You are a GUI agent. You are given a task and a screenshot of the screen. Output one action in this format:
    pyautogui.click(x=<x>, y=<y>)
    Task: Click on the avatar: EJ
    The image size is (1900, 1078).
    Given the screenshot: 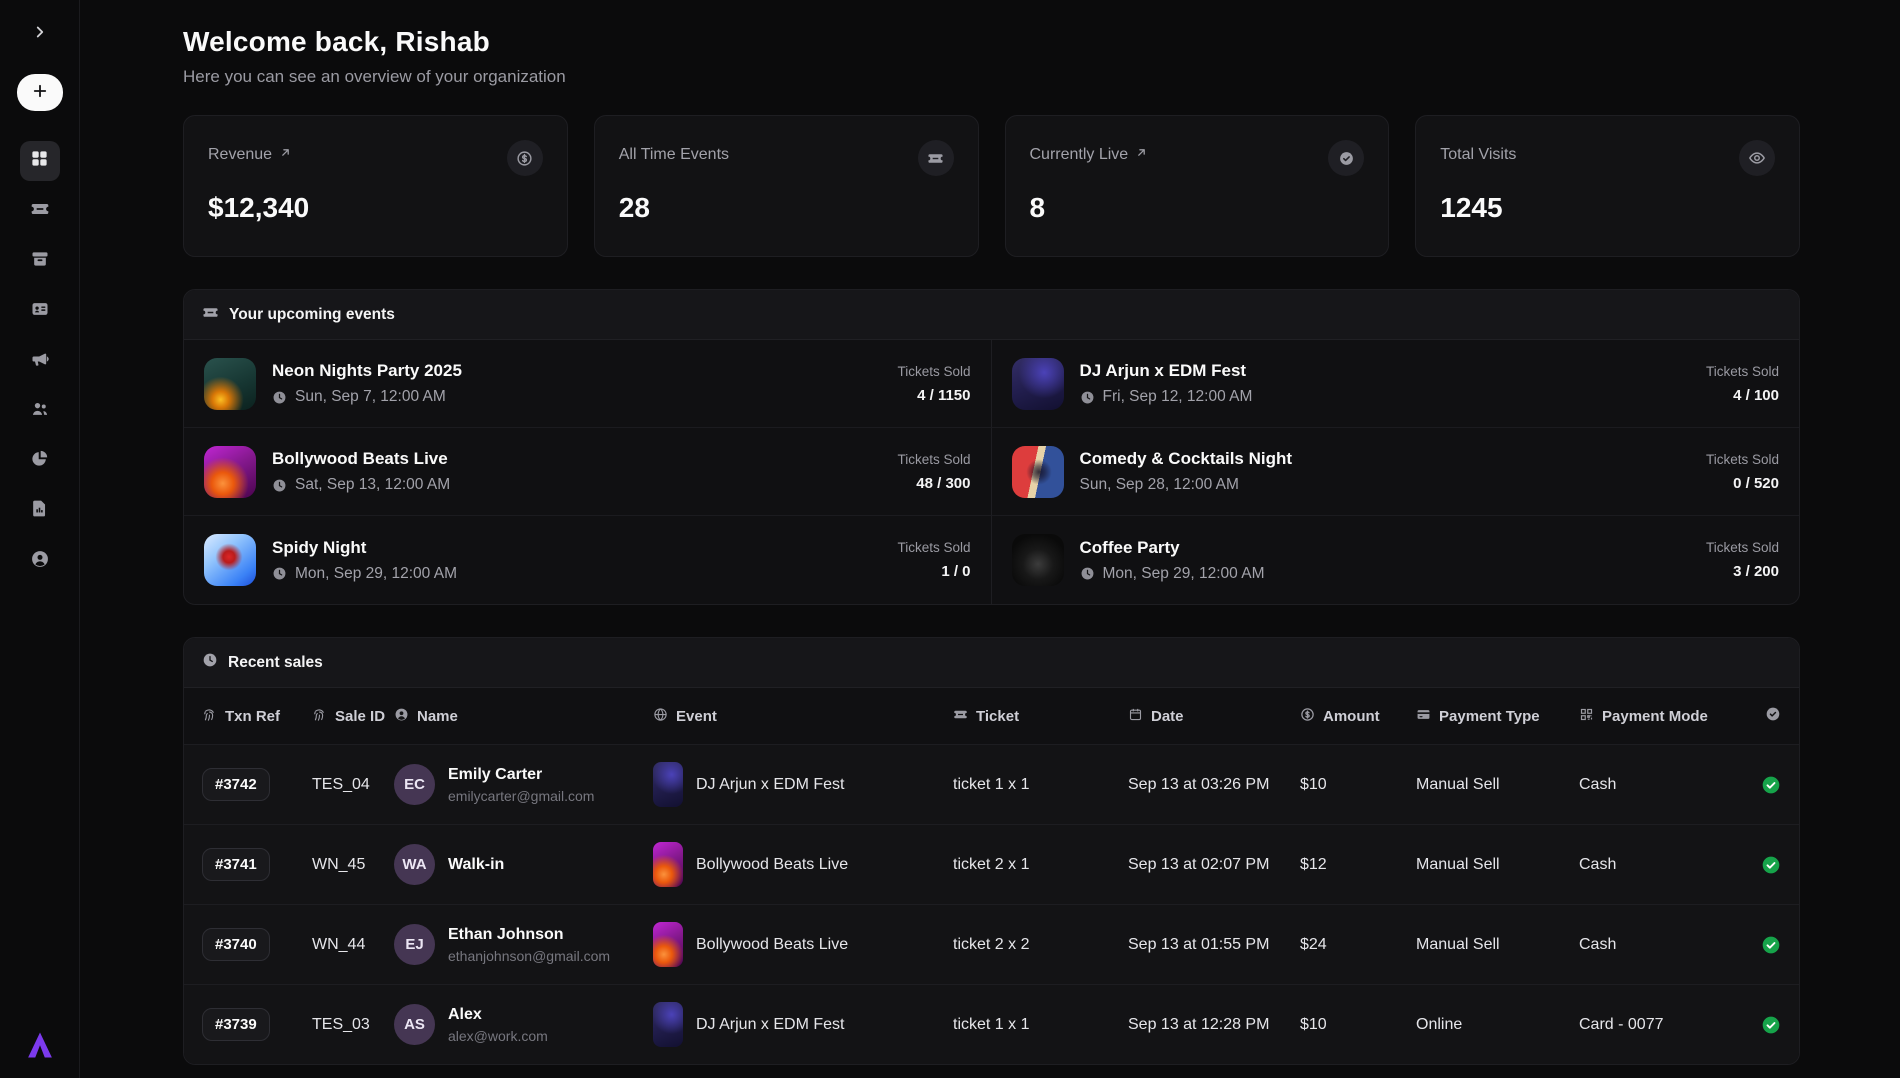 What is the action you would take?
    pyautogui.click(x=414, y=944)
    